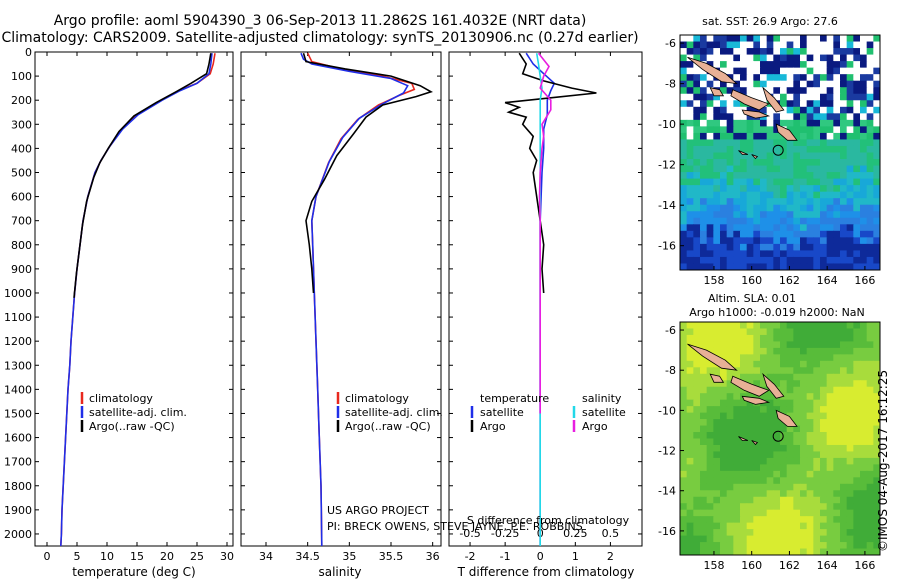 Image resolution: width=900 pixels, height=580 pixels. What do you see at coordinates (121, 398) in the screenshot?
I see `legend-label-climatology: climatology` at bounding box center [121, 398].